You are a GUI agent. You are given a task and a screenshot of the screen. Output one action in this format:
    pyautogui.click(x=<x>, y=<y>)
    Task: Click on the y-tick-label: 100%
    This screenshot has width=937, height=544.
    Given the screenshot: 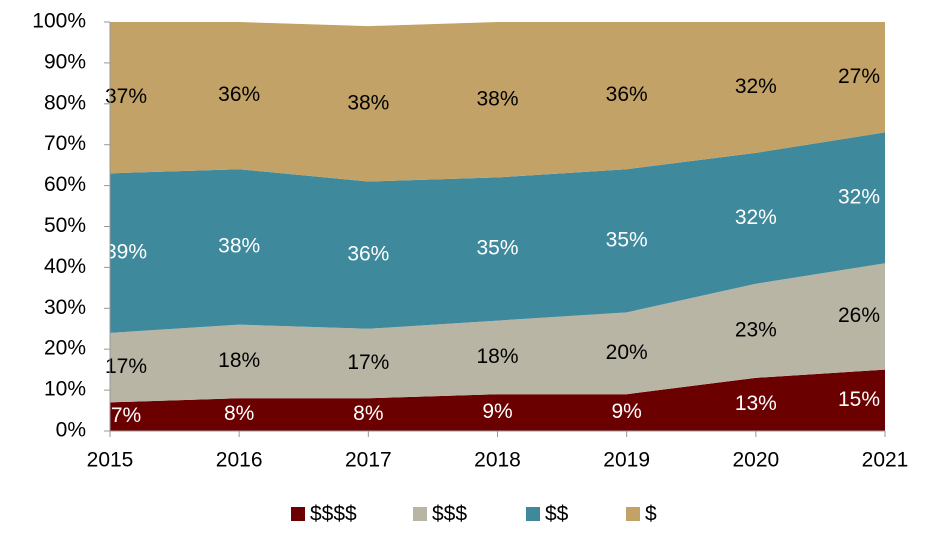 What is the action you would take?
    pyautogui.click(x=59, y=21)
    